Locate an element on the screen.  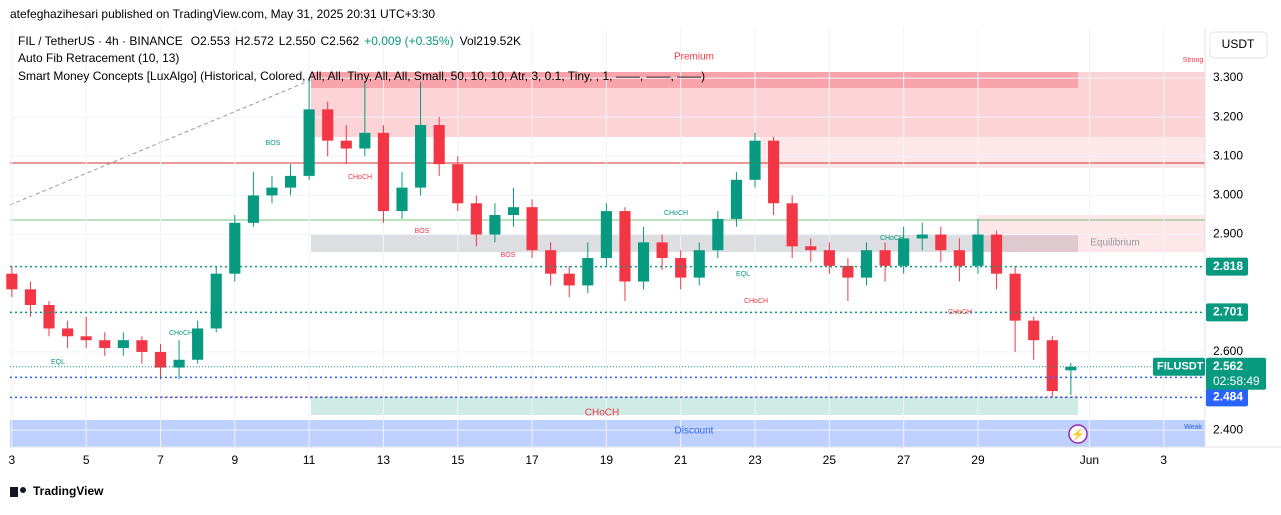
equilibrium-zone is located at coordinates (694, 243).